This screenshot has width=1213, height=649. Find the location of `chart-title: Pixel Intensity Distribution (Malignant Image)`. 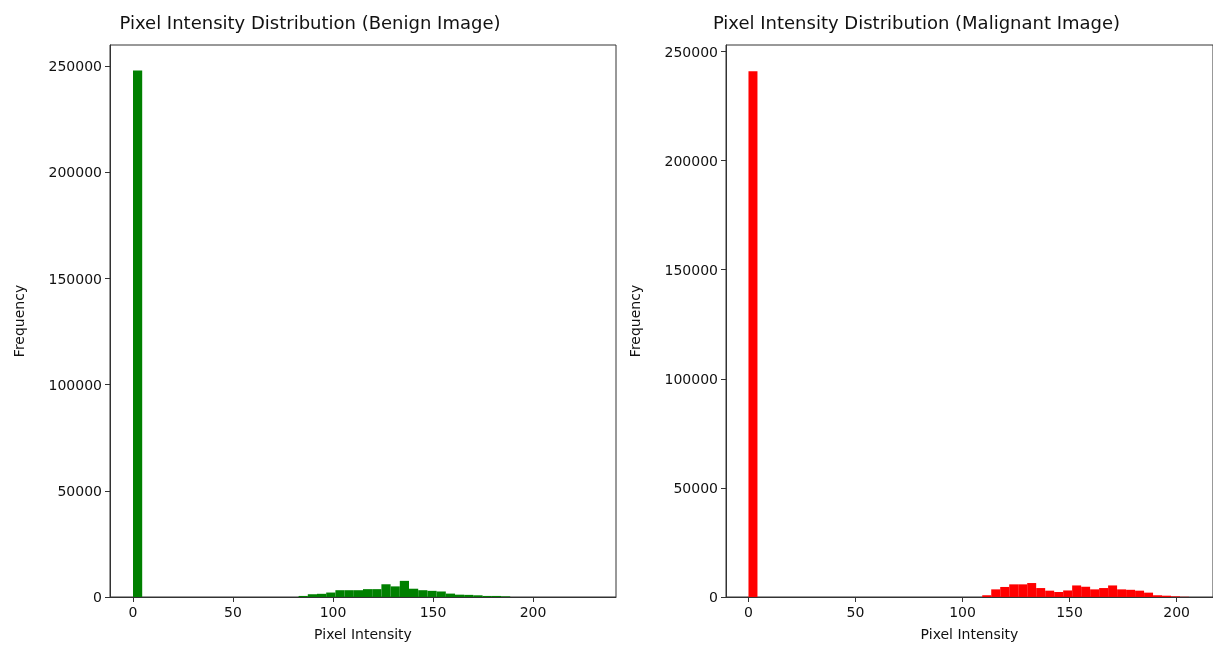

chart-title: Pixel Intensity Distribution (Malignant Image) is located at coordinates (916, 22).